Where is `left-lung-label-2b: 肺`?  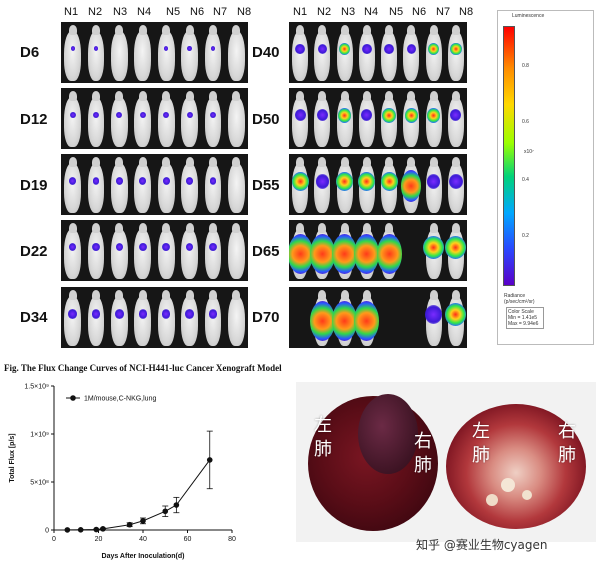 left-lung-label-2b: 肺 is located at coordinates (481, 455).